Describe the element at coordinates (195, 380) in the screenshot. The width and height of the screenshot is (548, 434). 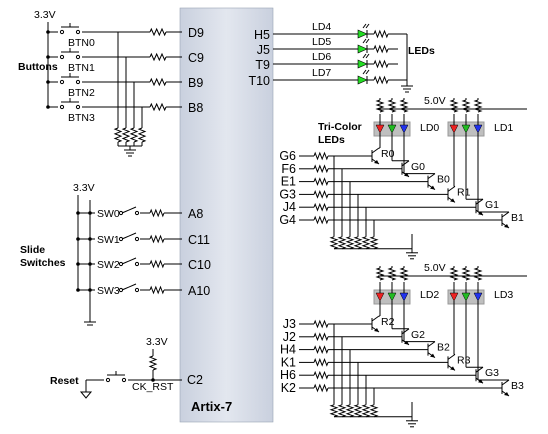
I see `reset-pin: C2` at that location.